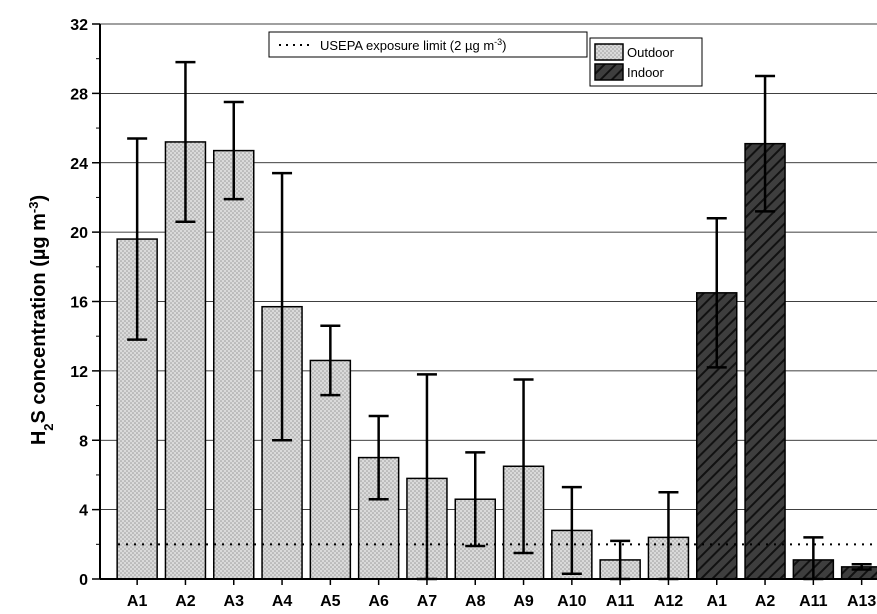  I want to click on x-tick-label: A12, so click(668, 601).